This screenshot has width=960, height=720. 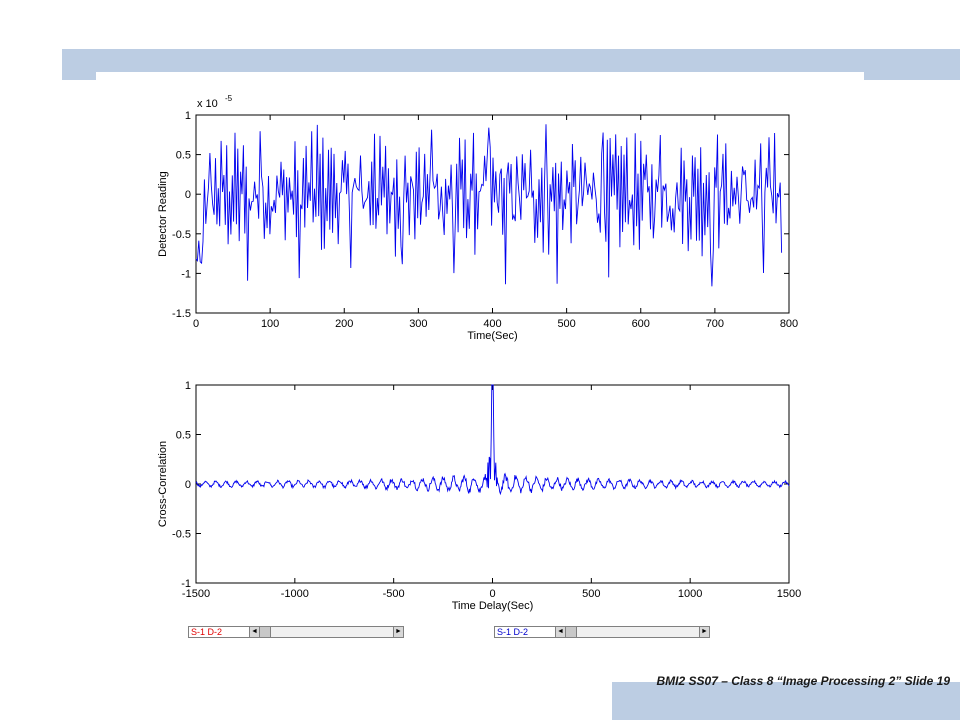 What do you see at coordinates (270, 324) in the screenshot?
I see `x-tick-label: 100` at bounding box center [270, 324].